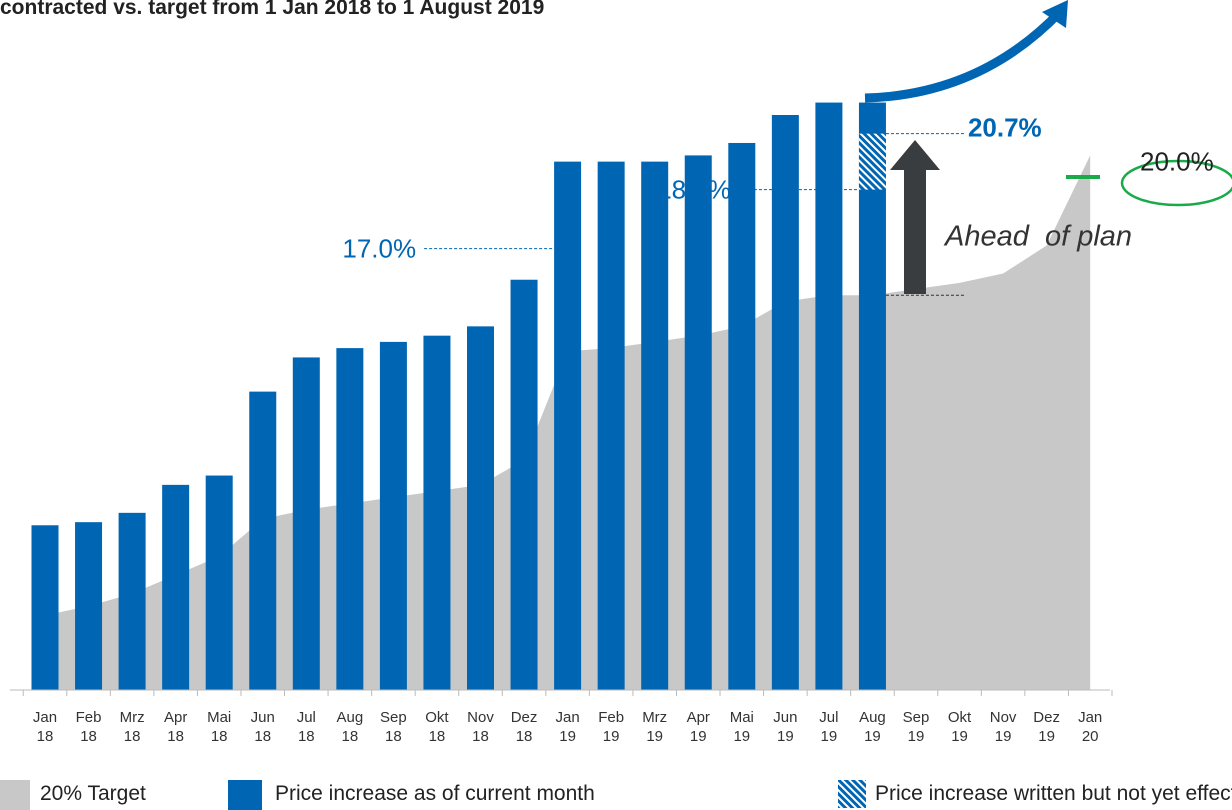  I want to click on x-tick-label: Sep 19, so click(916, 727).